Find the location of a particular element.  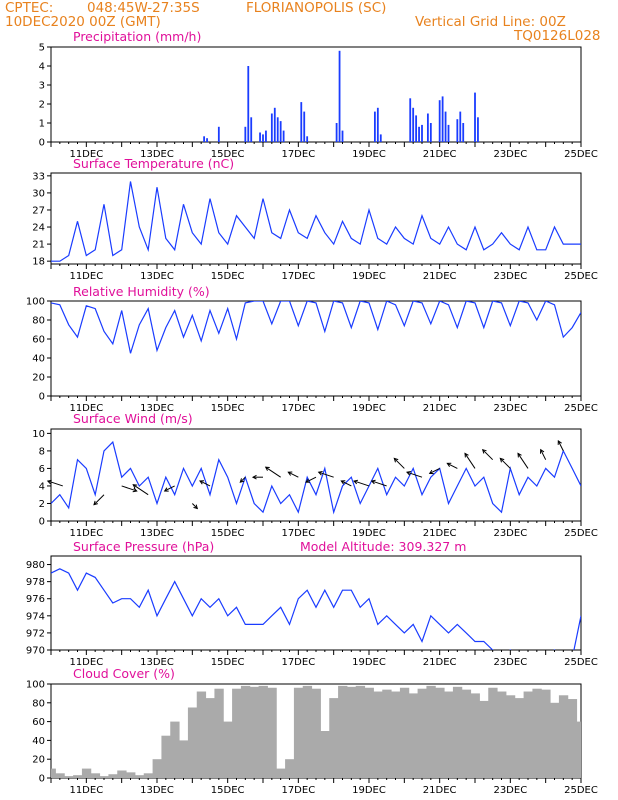

y-tick-label: 972 is located at coordinates (35, 633).